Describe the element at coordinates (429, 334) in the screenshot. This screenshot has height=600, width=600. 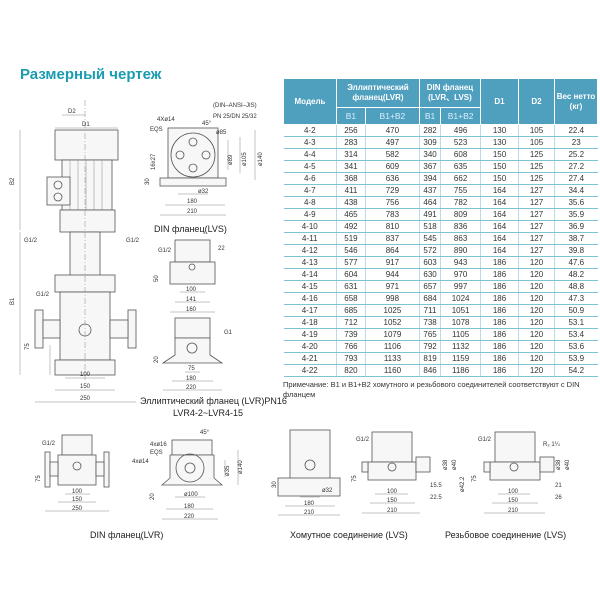
I see `table-cell: 765` at that location.